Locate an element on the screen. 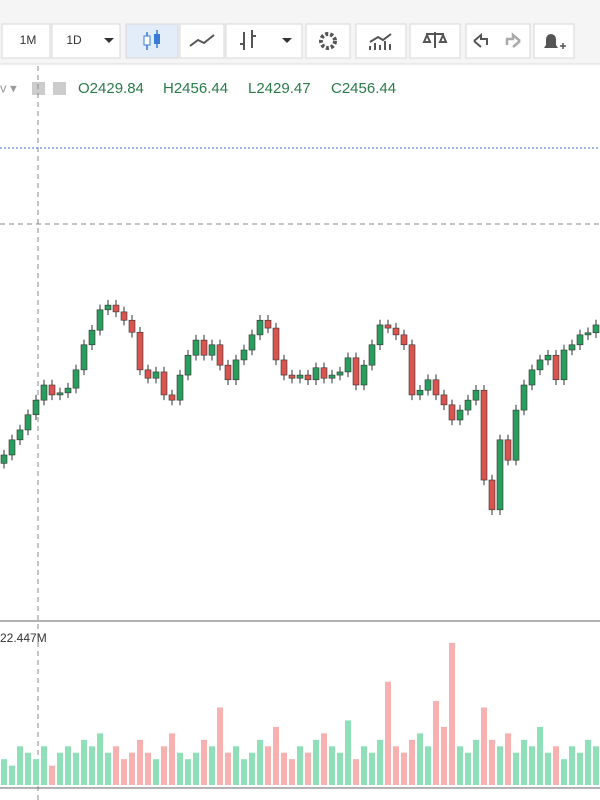 The height and width of the screenshot is (800, 600). icon-gear is located at coordinates (328, 41).